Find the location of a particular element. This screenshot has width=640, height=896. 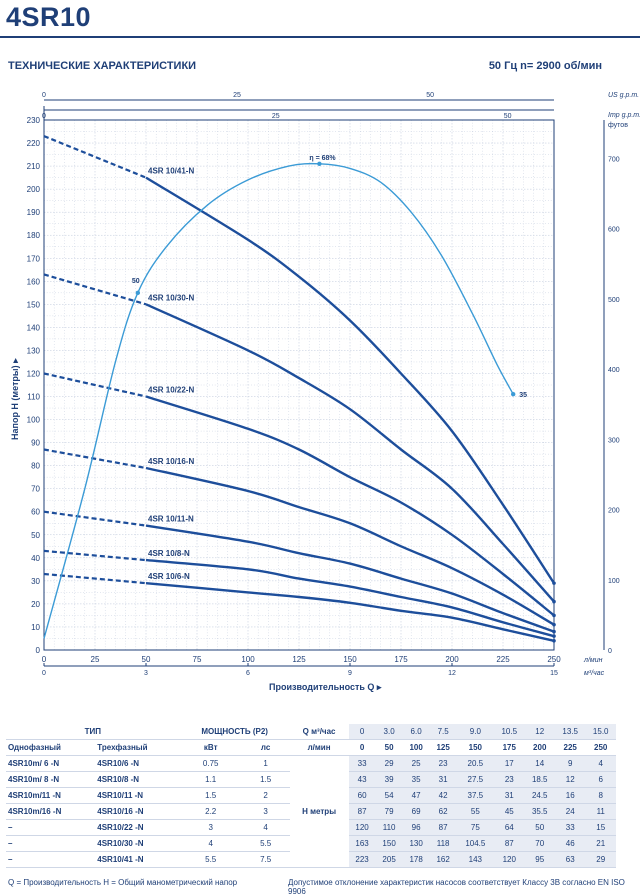

row-three: 4SR10/11 -N is located at coordinates (137, 795).